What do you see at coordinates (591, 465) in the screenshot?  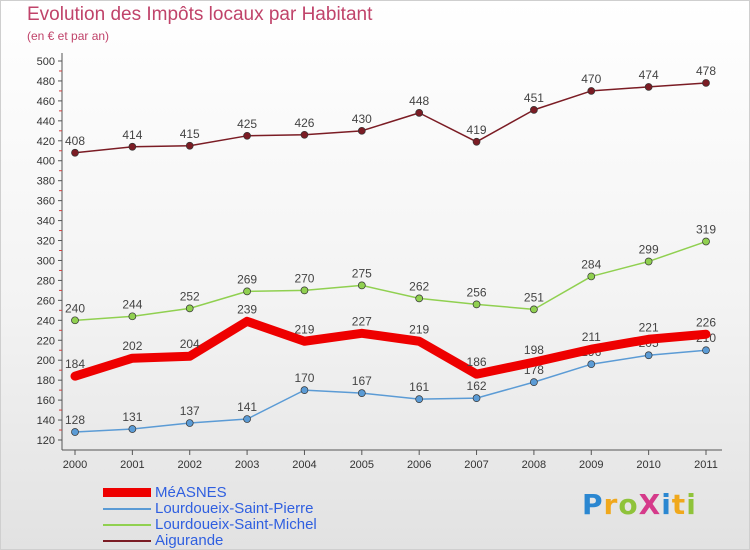 I see `x-tick-label: 2009` at bounding box center [591, 465].